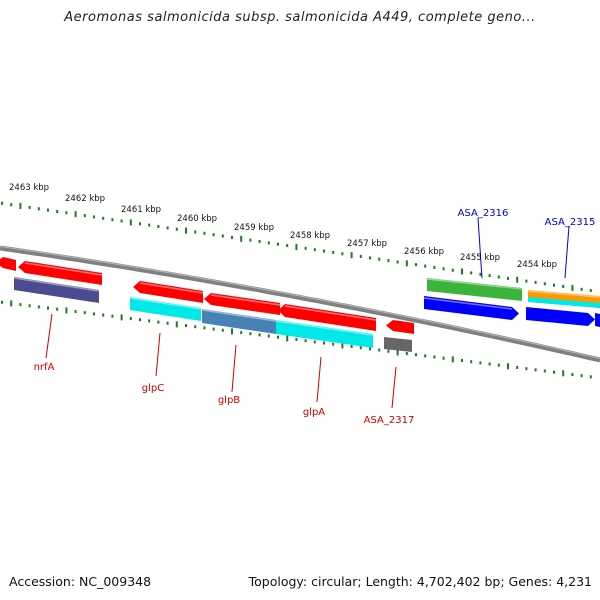 The width and height of the screenshot is (600, 600). Describe the element at coordinates (537, 265) in the screenshot. I see `scale-label: 2454 kbp` at that location.